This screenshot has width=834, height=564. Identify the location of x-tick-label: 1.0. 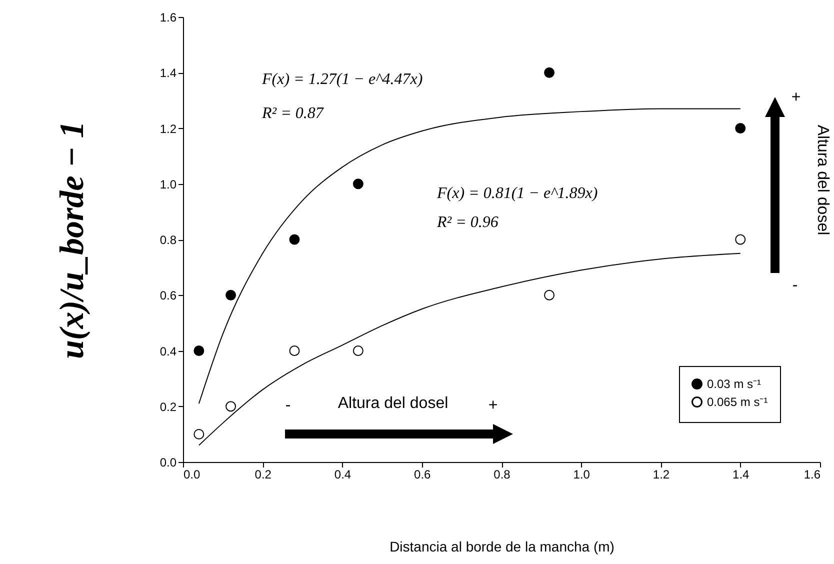
(581, 475).